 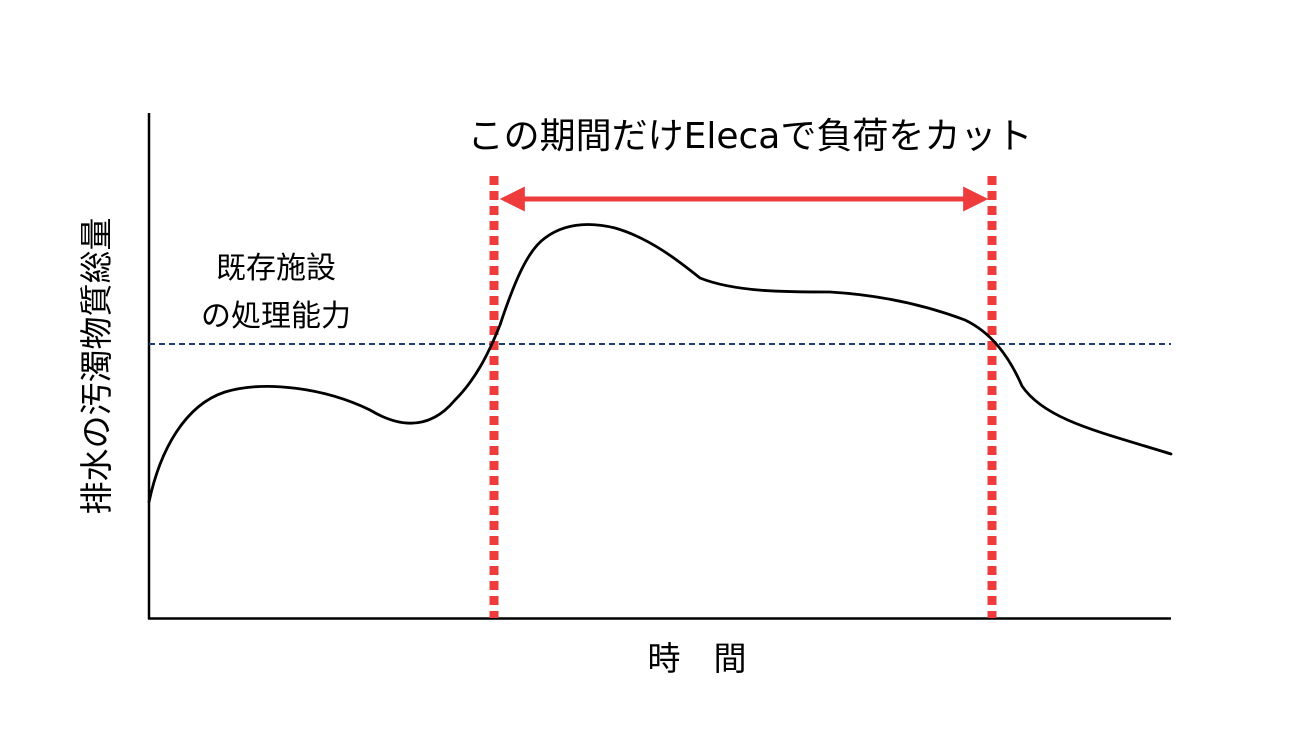 I want to click on capacity-label-line2: の処理能力, so click(x=276, y=316).